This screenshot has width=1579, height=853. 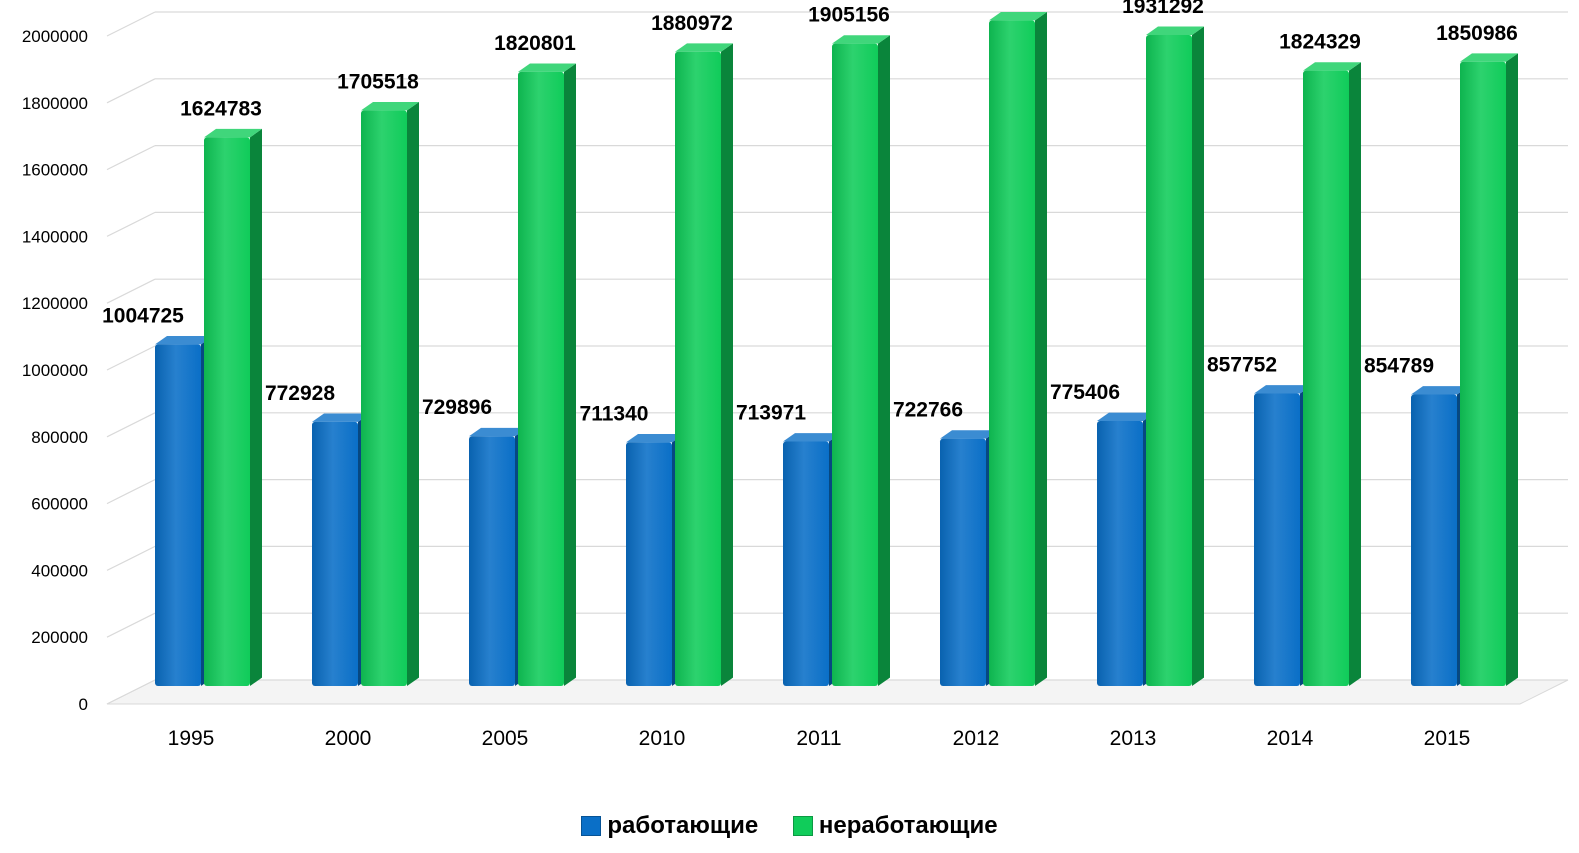 I want to click on bar-1-2005, so click(x=492, y=561).